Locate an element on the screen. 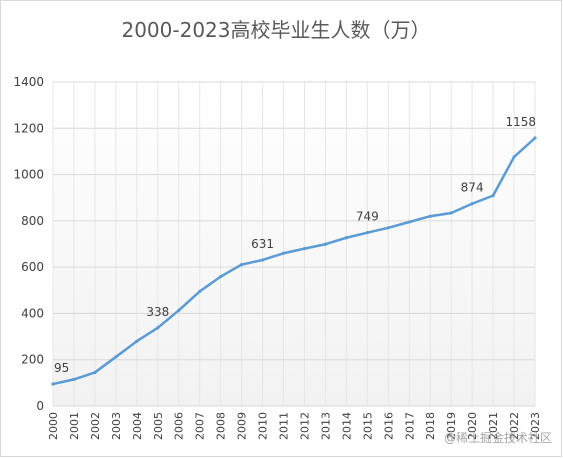  x-tick-label: 2010 is located at coordinates (263, 426).